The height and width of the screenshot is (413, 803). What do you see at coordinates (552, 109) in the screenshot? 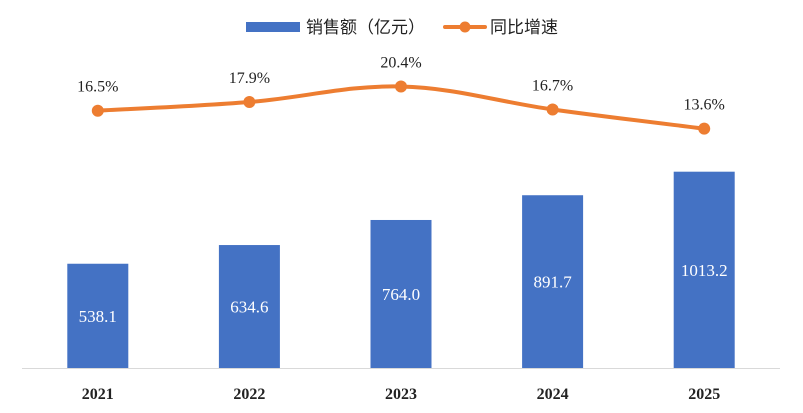
I see `growth-point-2024` at bounding box center [552, 109].